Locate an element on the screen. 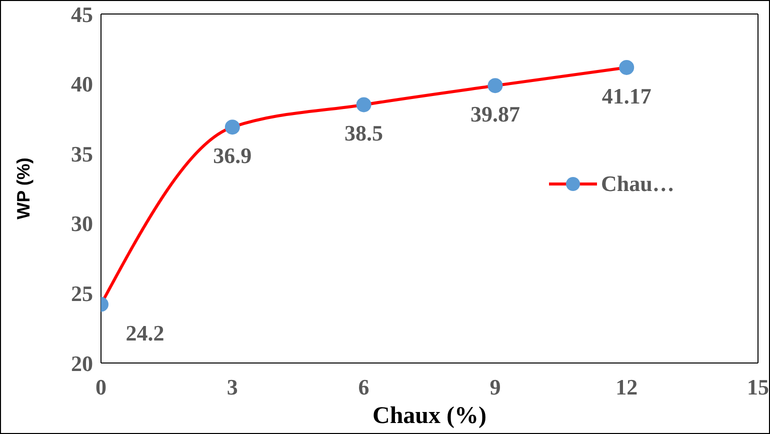 Image resolution: width=770 pixels, height=434 pixels. x-tick-label: 15 is located at coordinates (758, 387).